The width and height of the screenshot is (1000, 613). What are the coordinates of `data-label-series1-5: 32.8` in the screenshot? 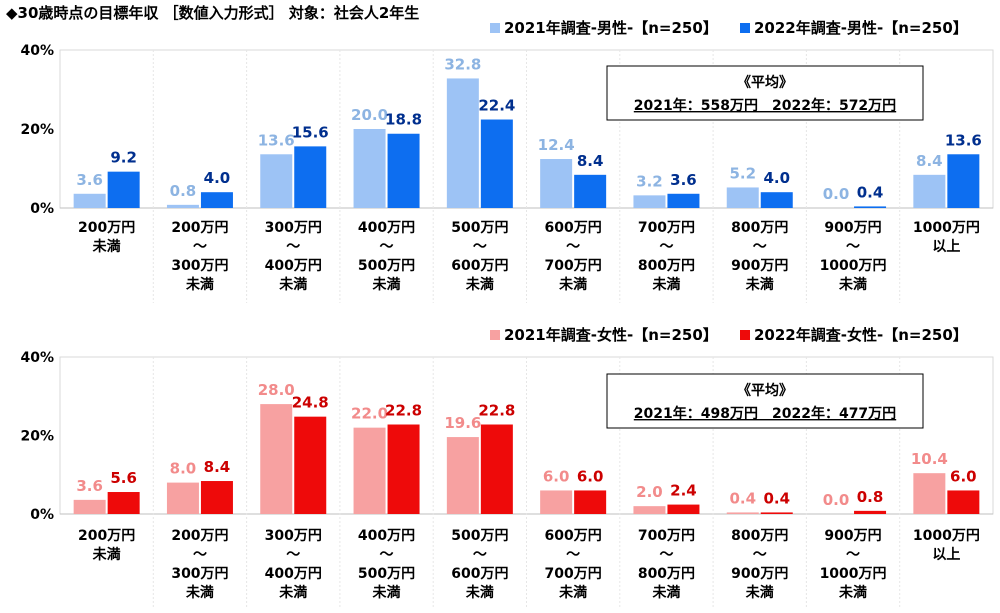 It's located at (462, 64).